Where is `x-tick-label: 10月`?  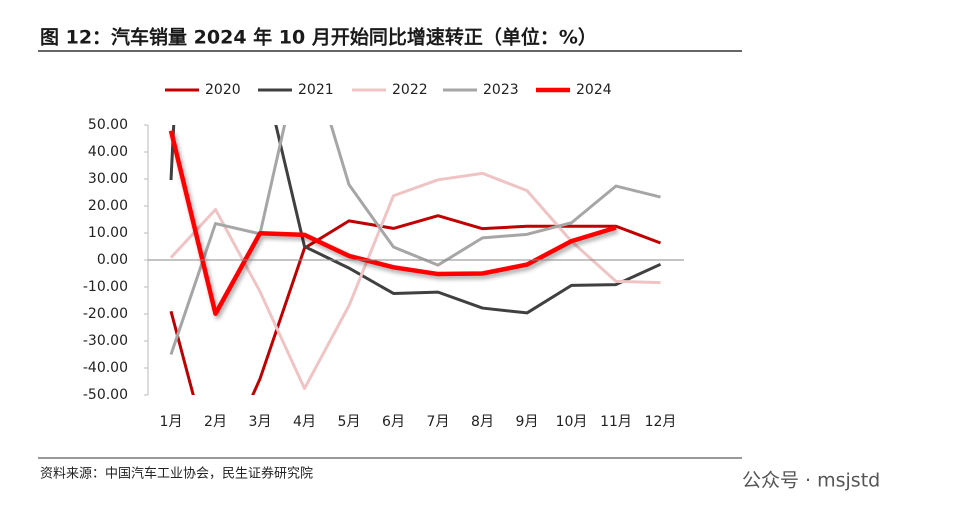
x-tick-label: 10月 is located at coordinates (572, 422).